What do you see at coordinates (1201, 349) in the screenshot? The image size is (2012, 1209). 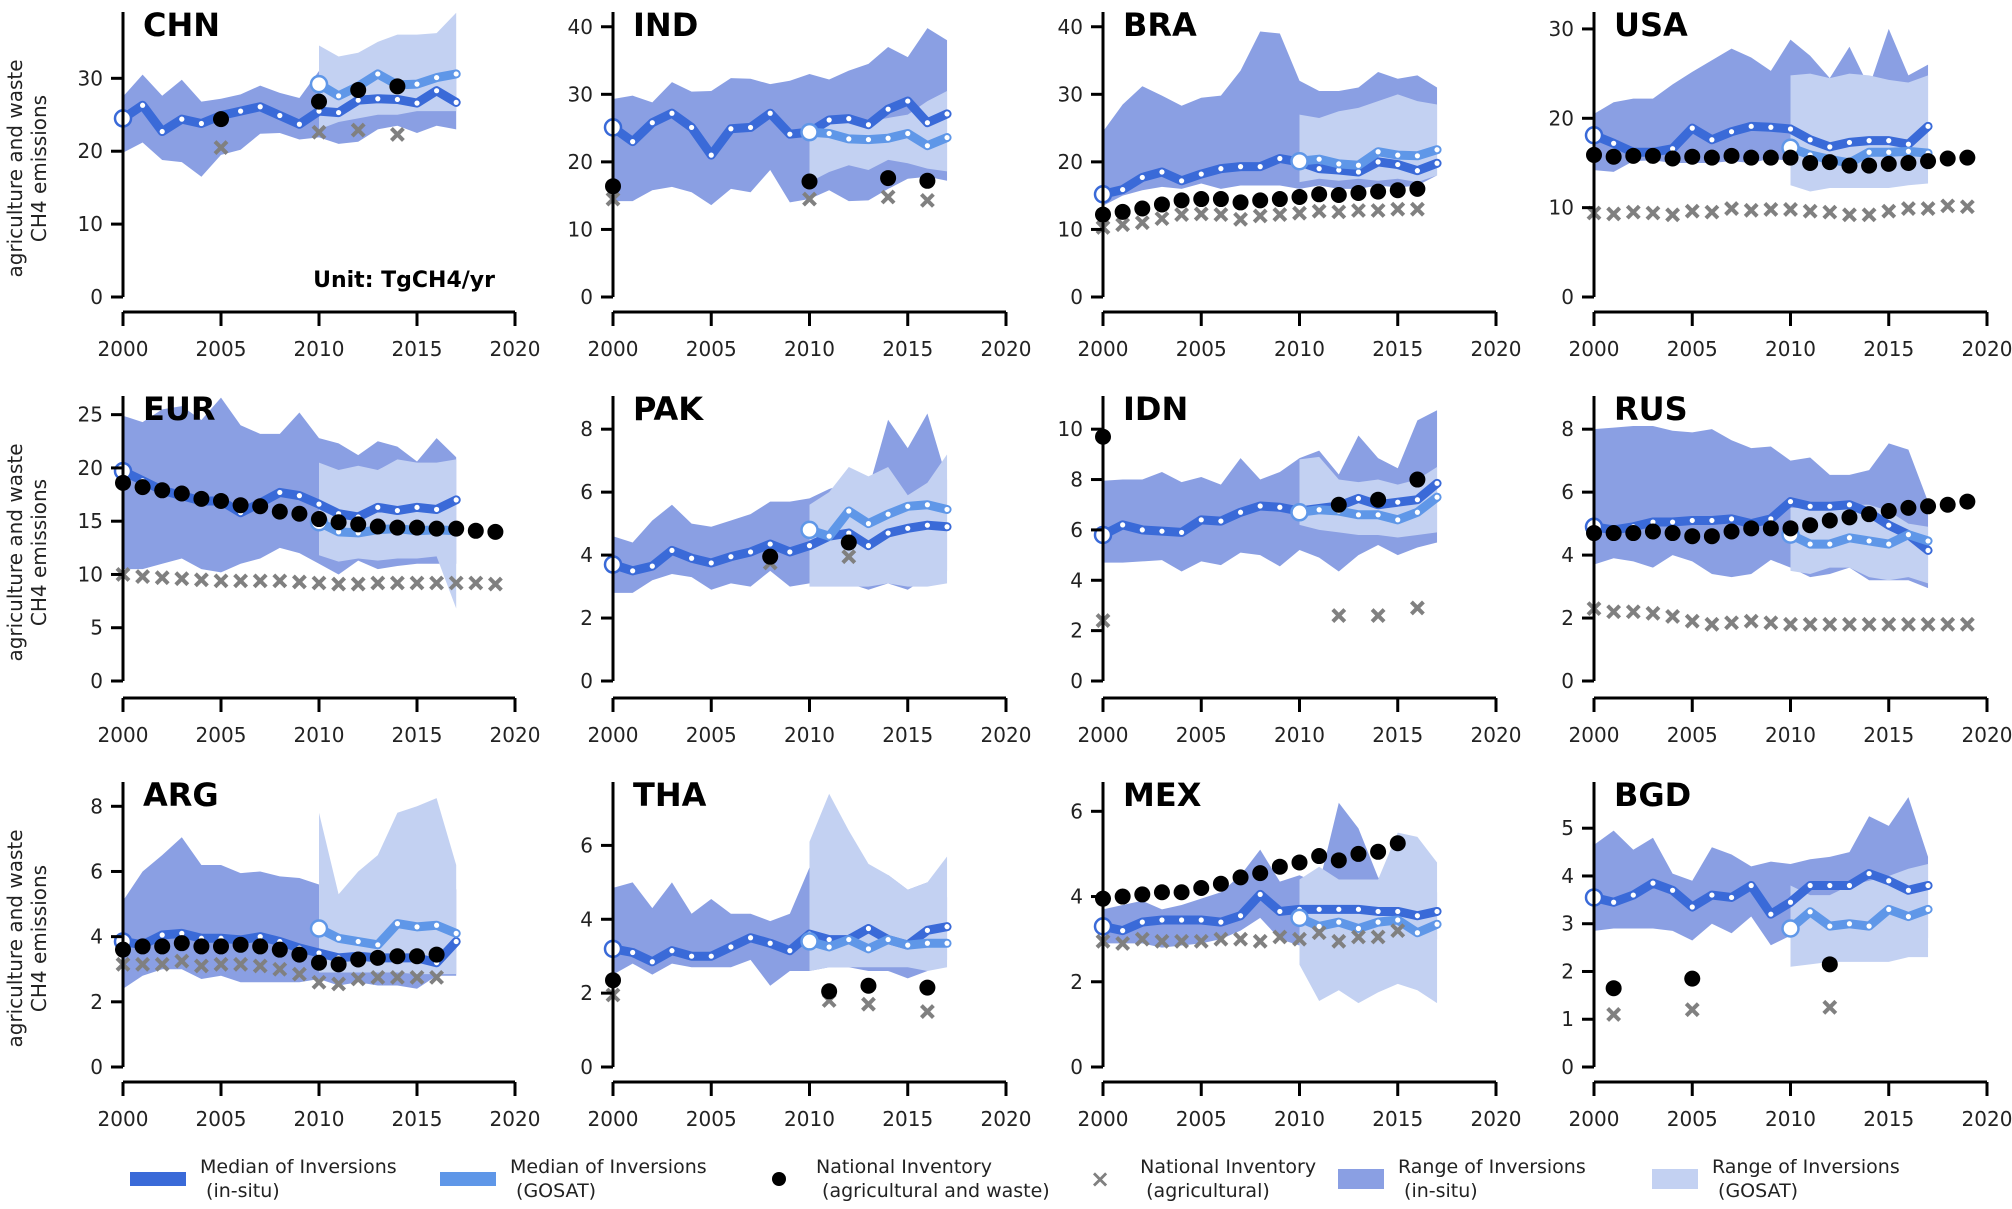 I see `x-tick-label: 2005` at bounding box center [1201, 349].